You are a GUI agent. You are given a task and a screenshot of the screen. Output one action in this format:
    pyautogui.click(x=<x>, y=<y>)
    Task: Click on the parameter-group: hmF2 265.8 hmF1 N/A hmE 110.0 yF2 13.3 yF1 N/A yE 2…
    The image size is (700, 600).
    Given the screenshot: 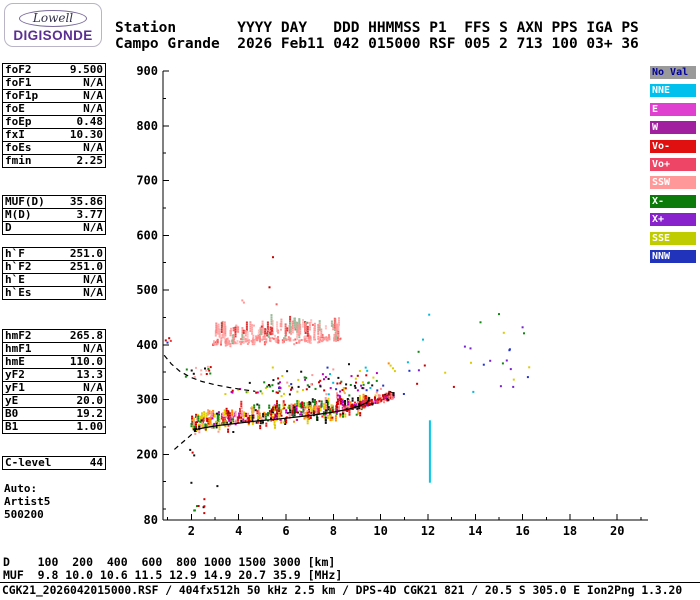 What is the action you would take?
    pyautogui.click(x=54, y=381)
    